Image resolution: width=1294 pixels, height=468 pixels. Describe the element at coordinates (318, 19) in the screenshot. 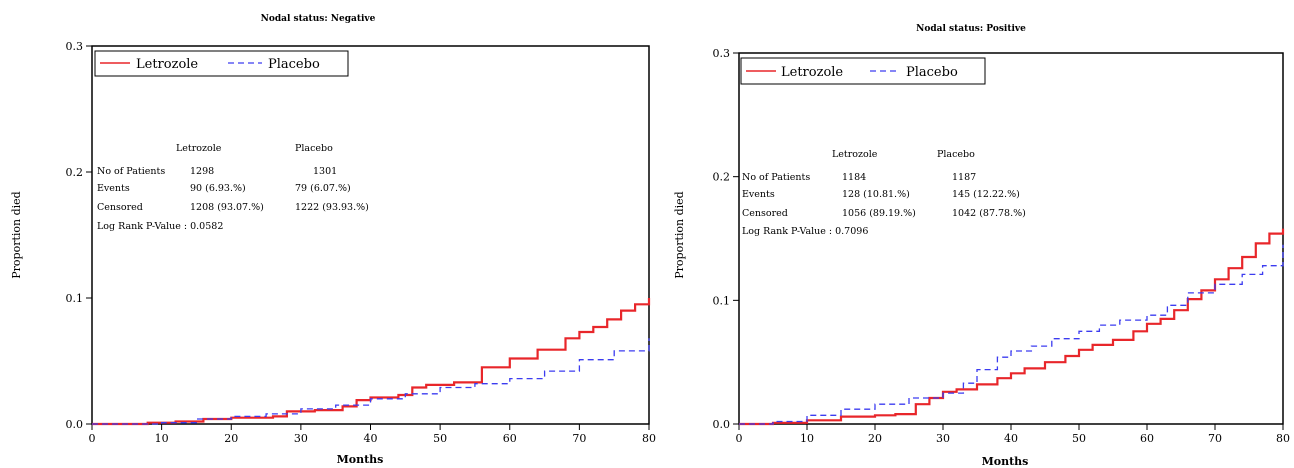

I see `chart-title: Nodal status: Negative` at that location.